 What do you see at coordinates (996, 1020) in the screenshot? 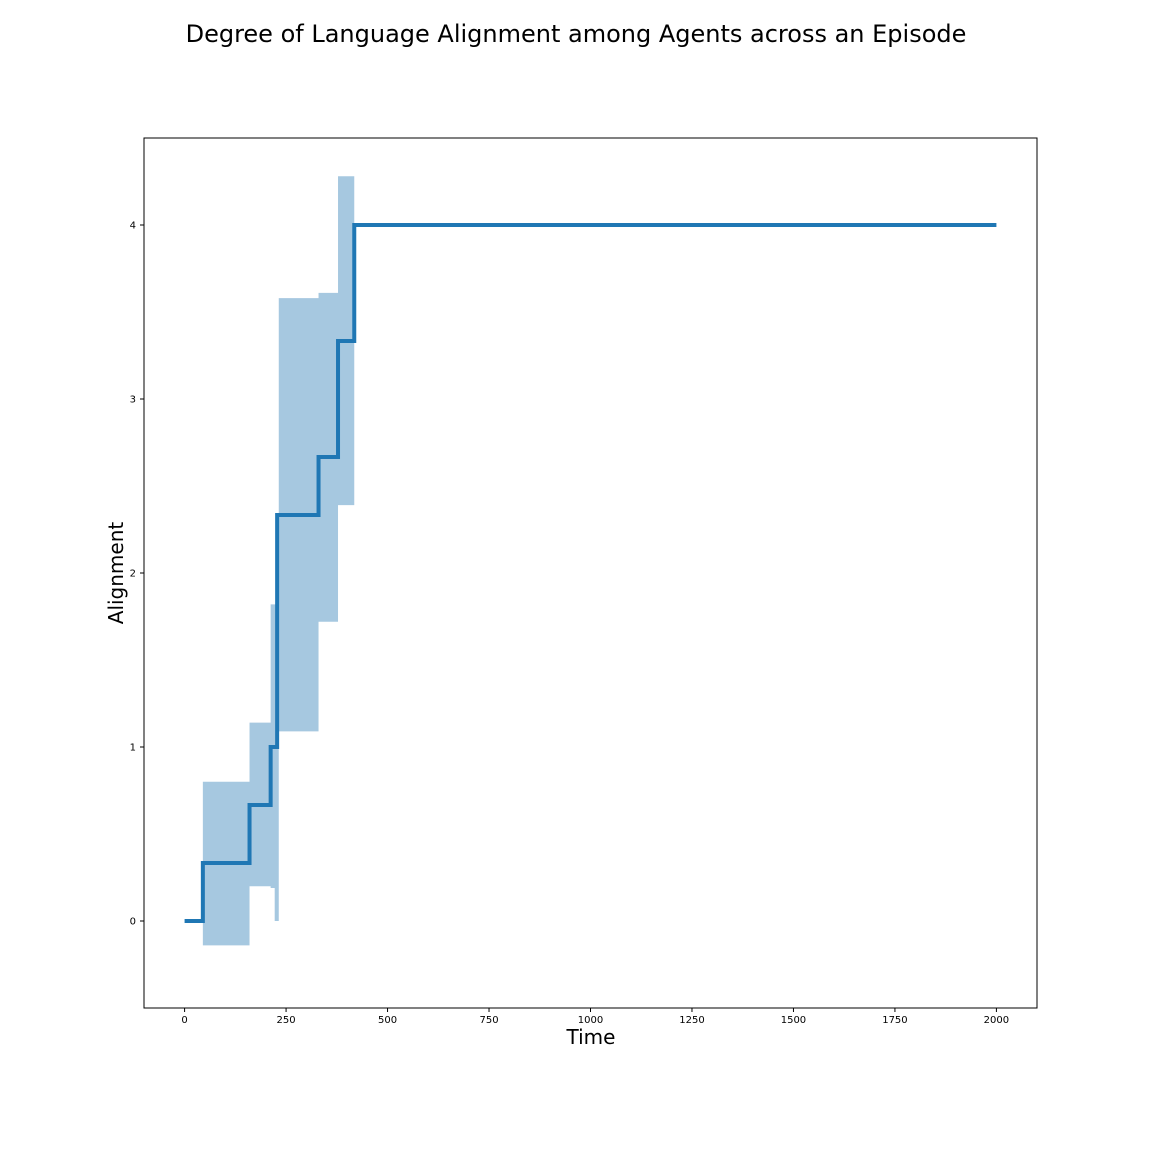
I see `x-tick-label: 2000` at bounding box center [996, 1020].